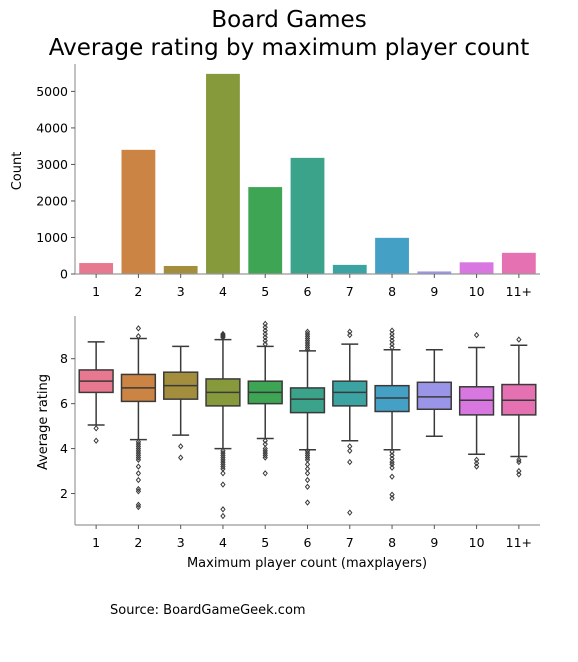 The width and height of the screenshot is (578, 662). What do you see at coordinates (519, 291) in the screenshot?
I see `count-x-tick-label: 11+` at bounding box center [519, 291].